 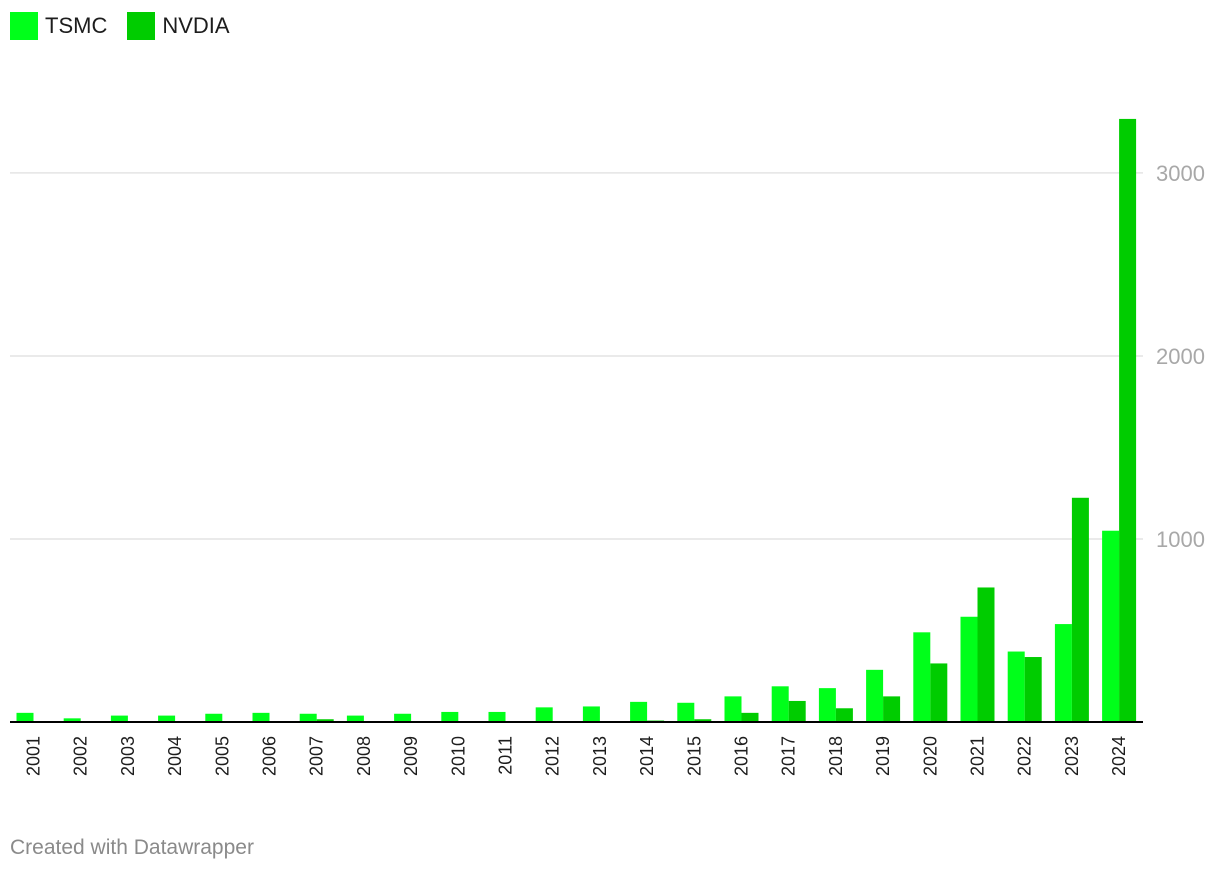 I want to click on x-tick-label-2011: 2011, so click(x=506, y=755).